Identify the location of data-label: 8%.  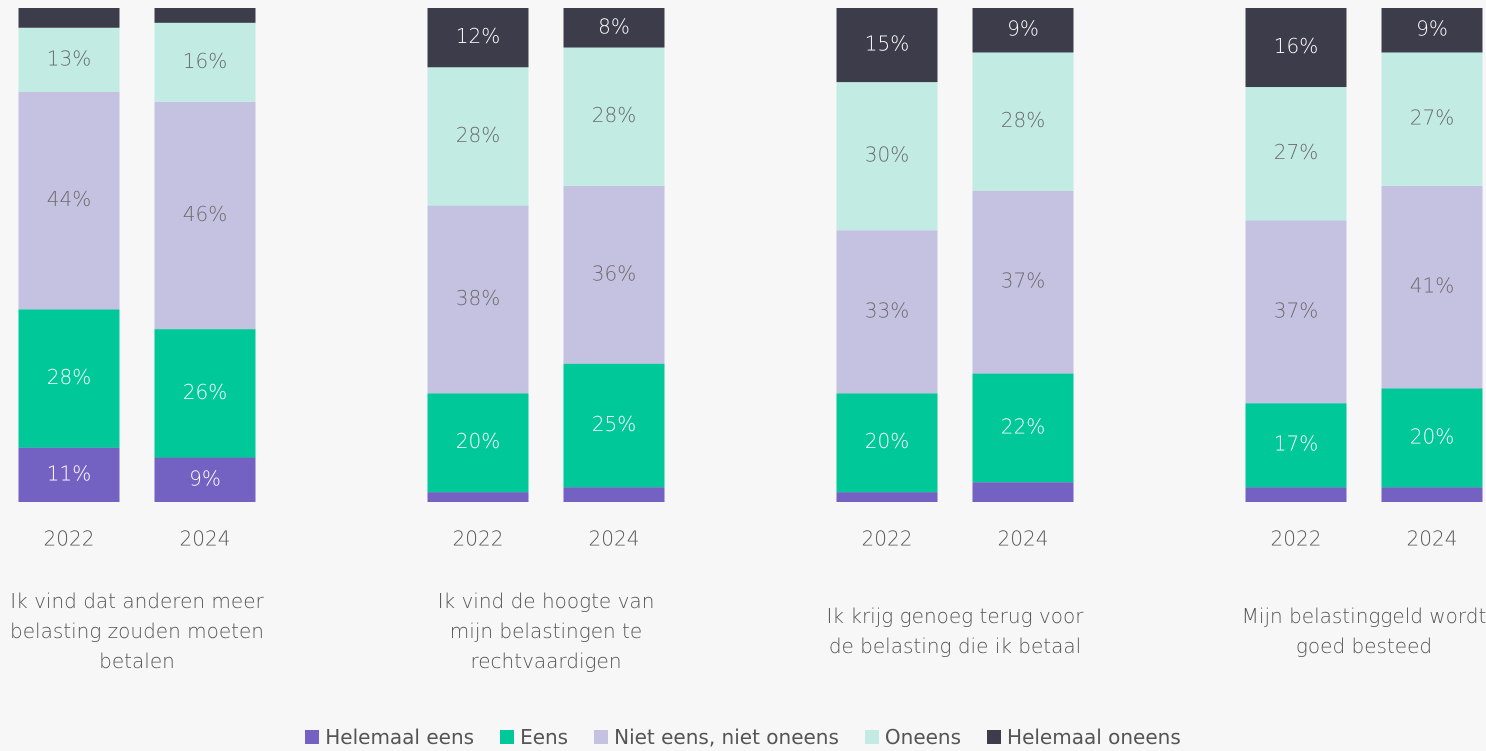
(614, 26).